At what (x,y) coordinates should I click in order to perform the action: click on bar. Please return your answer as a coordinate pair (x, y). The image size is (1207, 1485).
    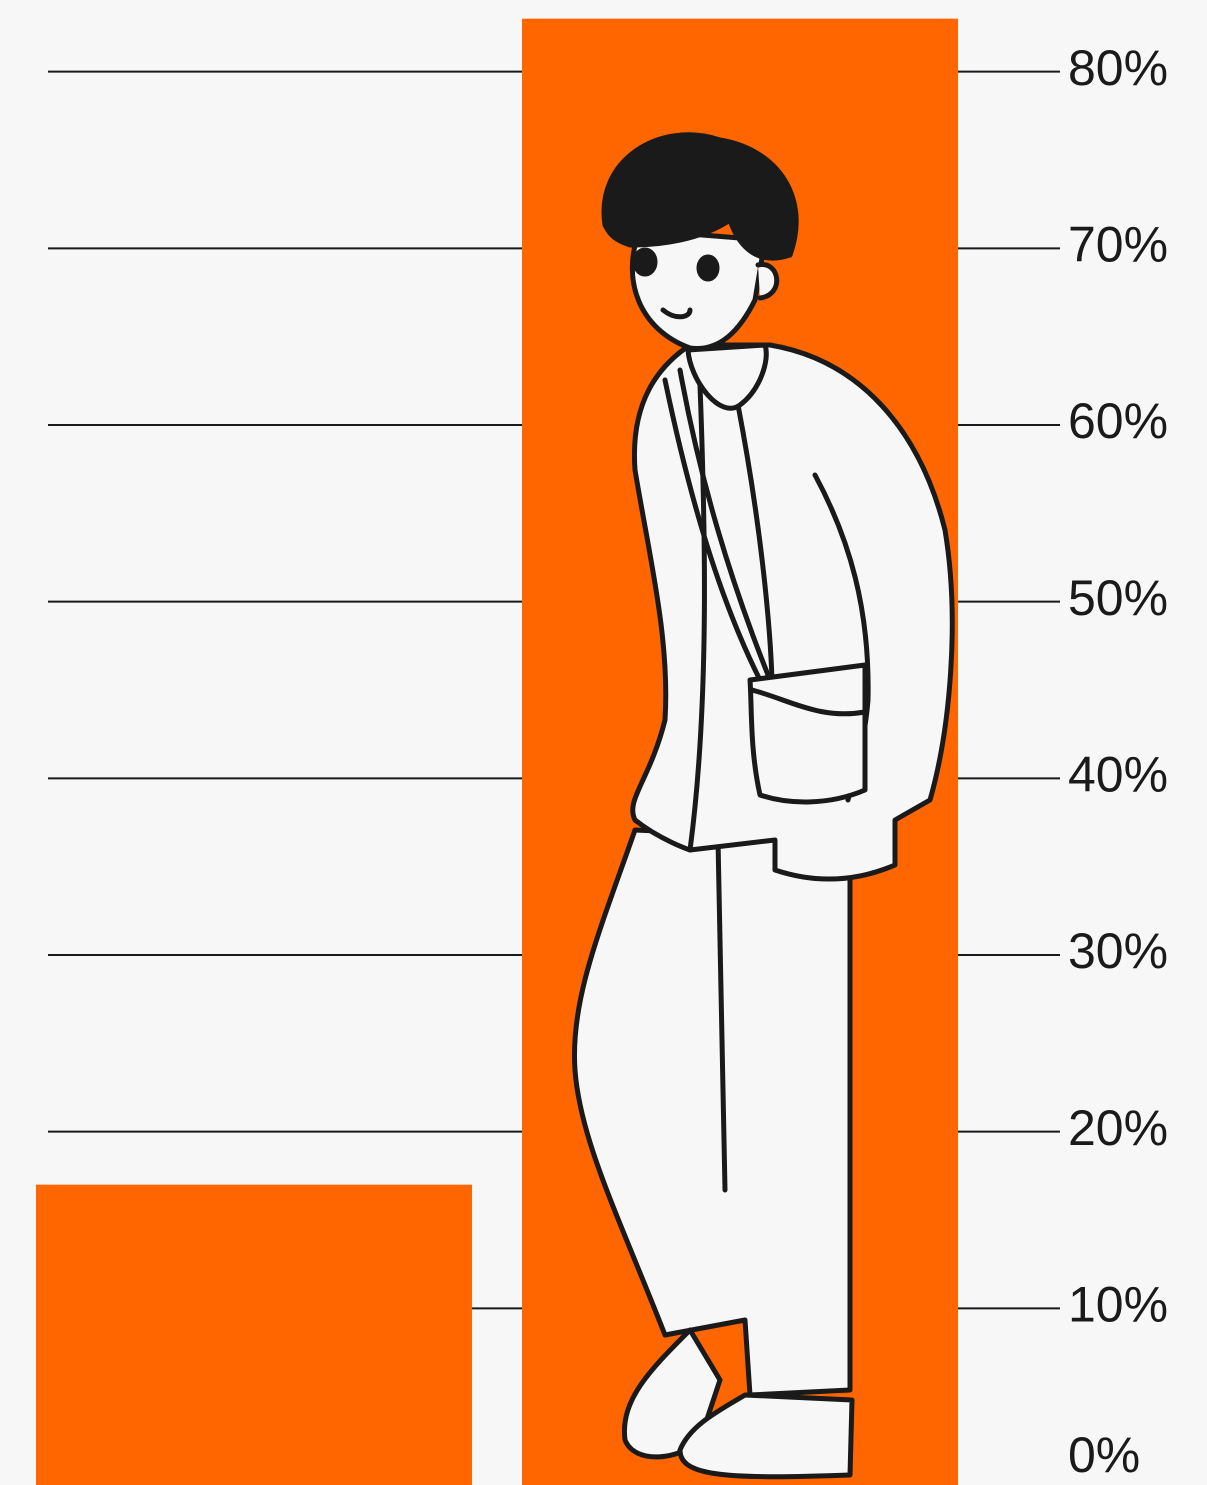
    Looking at the image, I should click on (254, 1334).